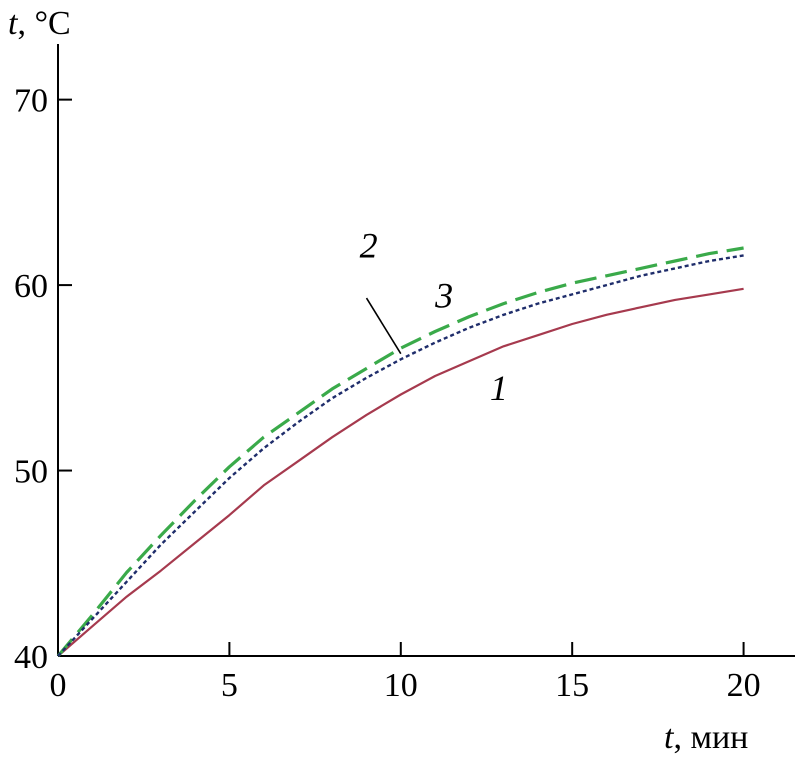  Describe the element at coordinates (31, 472) in the screenshot. I see `y-tick-label: 50` at that location.